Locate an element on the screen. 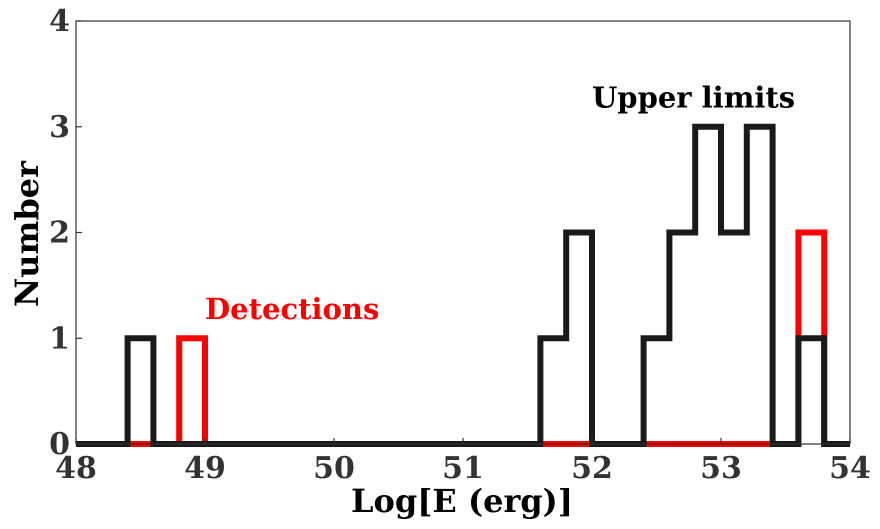 The height and width of the screenshot is (529, 880). y-axis-title: Number is located at coordinates (27, 233).